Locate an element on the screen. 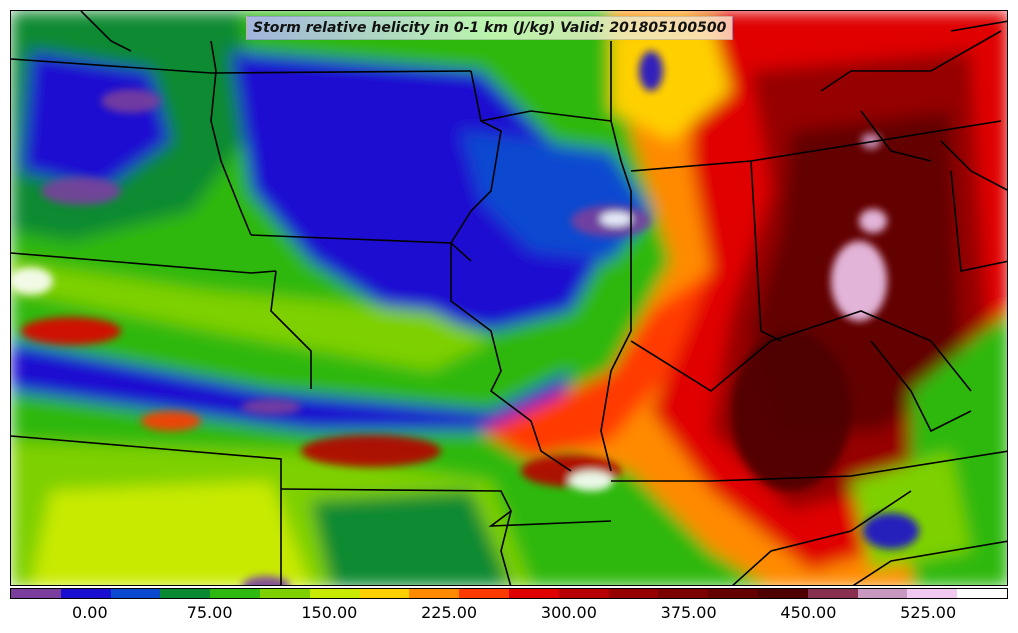 This screenshot has width=1018, height=633. colorbar-tick-label: 0.00 is located at coordinates (90, 612).